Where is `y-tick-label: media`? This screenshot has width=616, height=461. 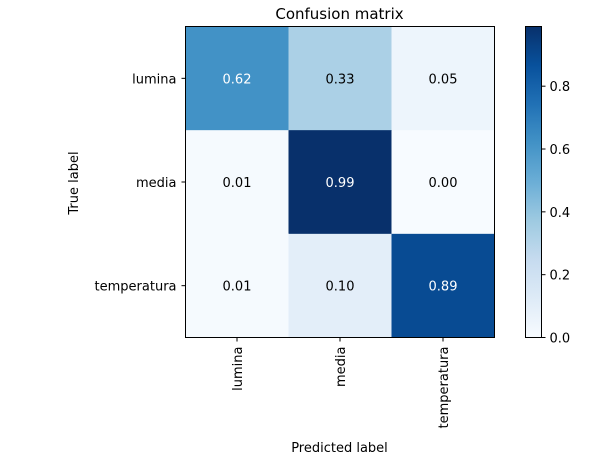
y-tick-label: media is located at coordinates (156, 183).